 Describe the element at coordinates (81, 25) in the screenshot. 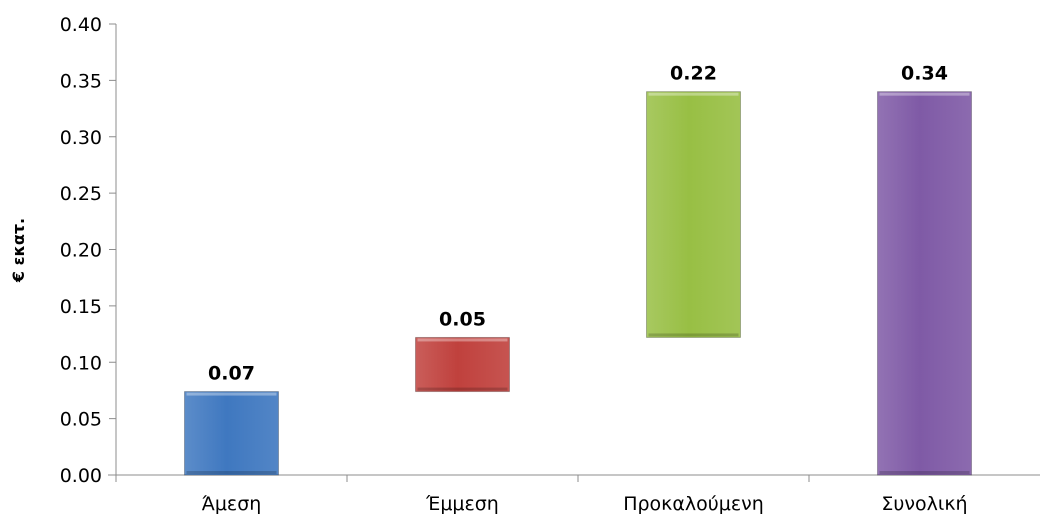

I see `y-tick-label: 0.40` at that location.